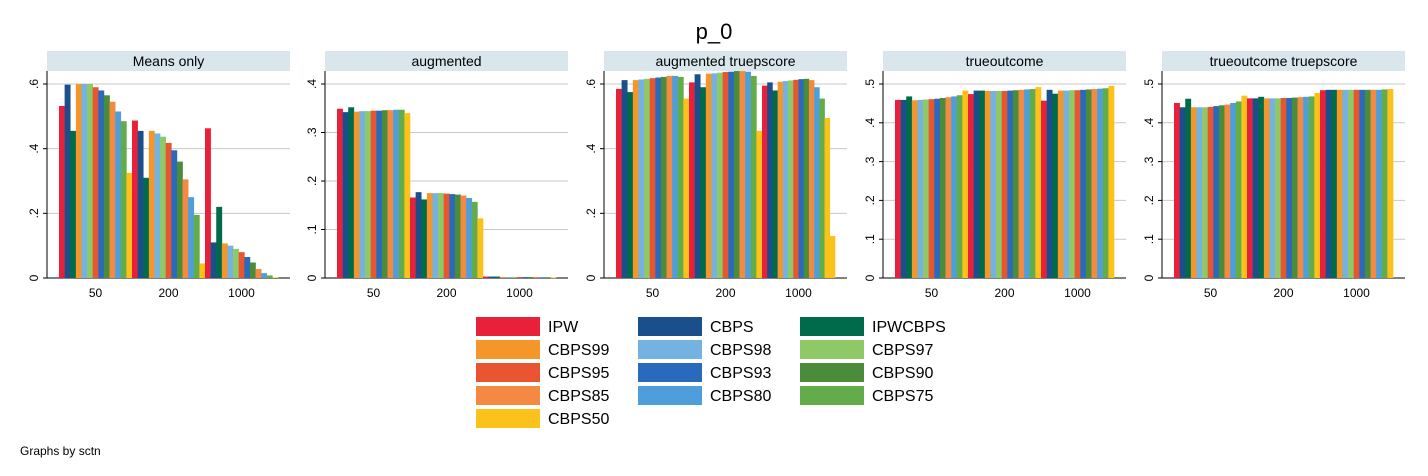  I want to click on legend-item-cbps93: CBPS93, so click(704, 372).